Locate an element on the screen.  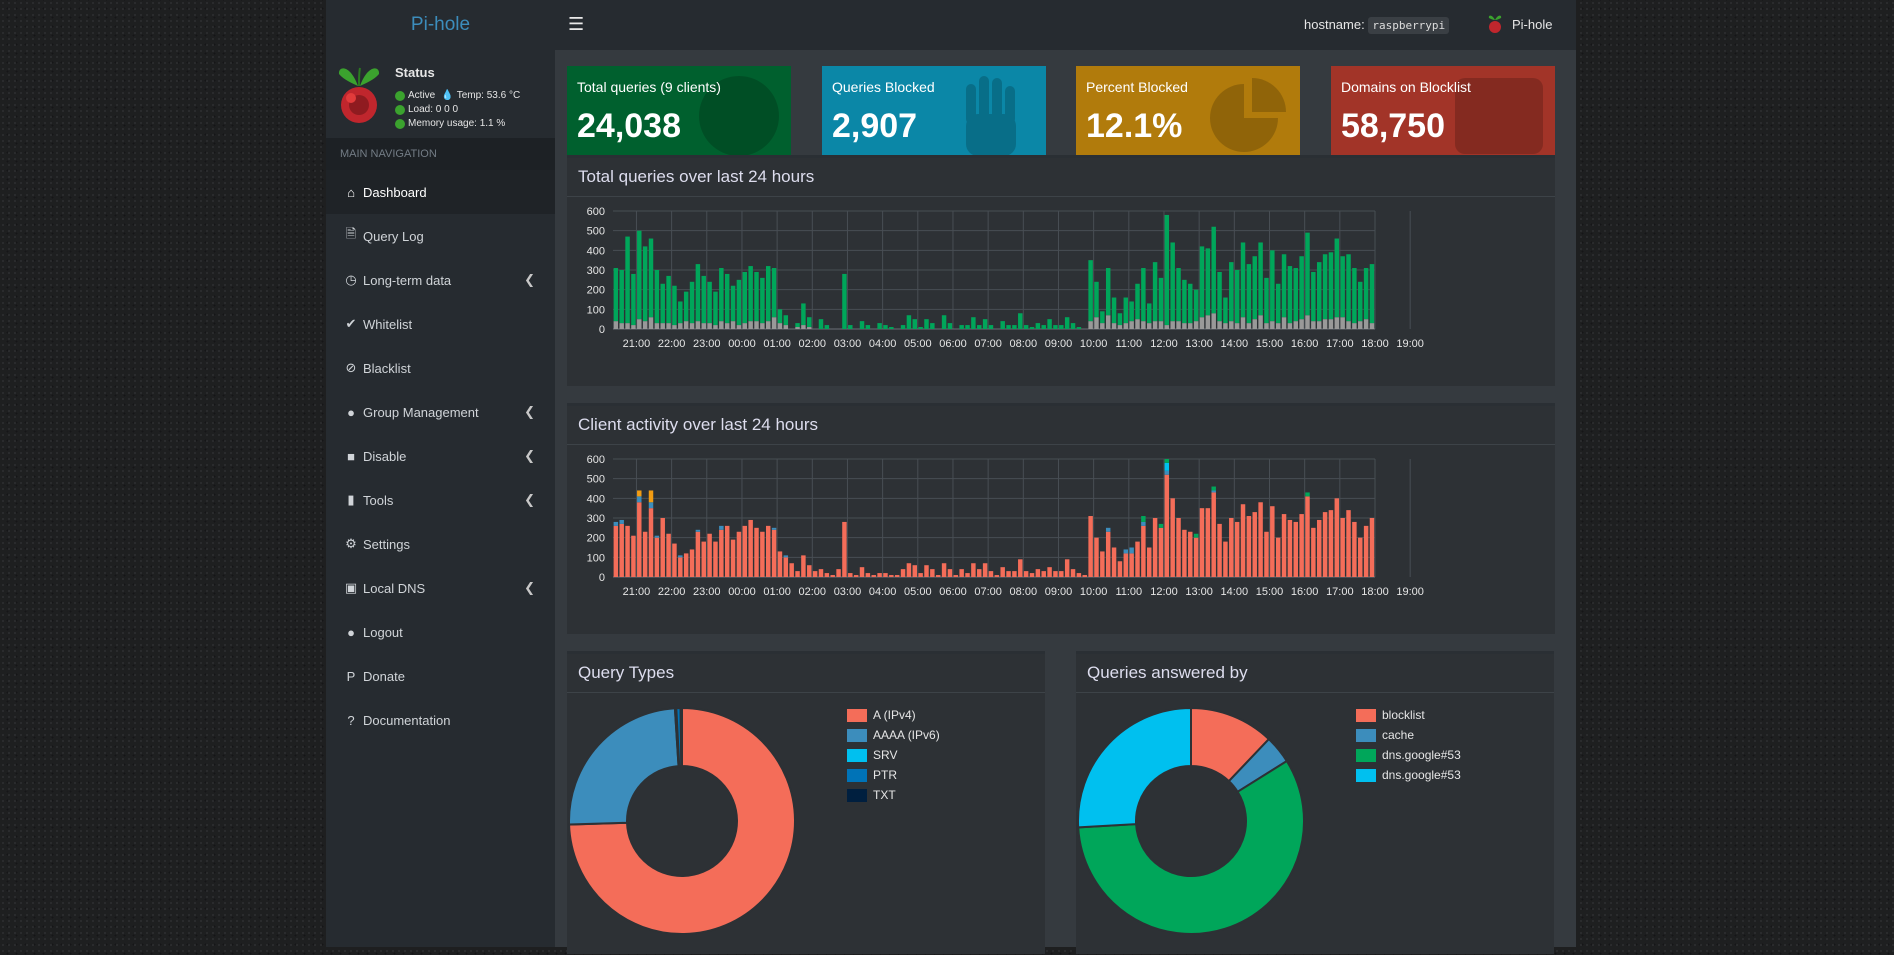
sidebar-item-dashboard: ⌂ Dashboard is located at coordinates (440, 192).